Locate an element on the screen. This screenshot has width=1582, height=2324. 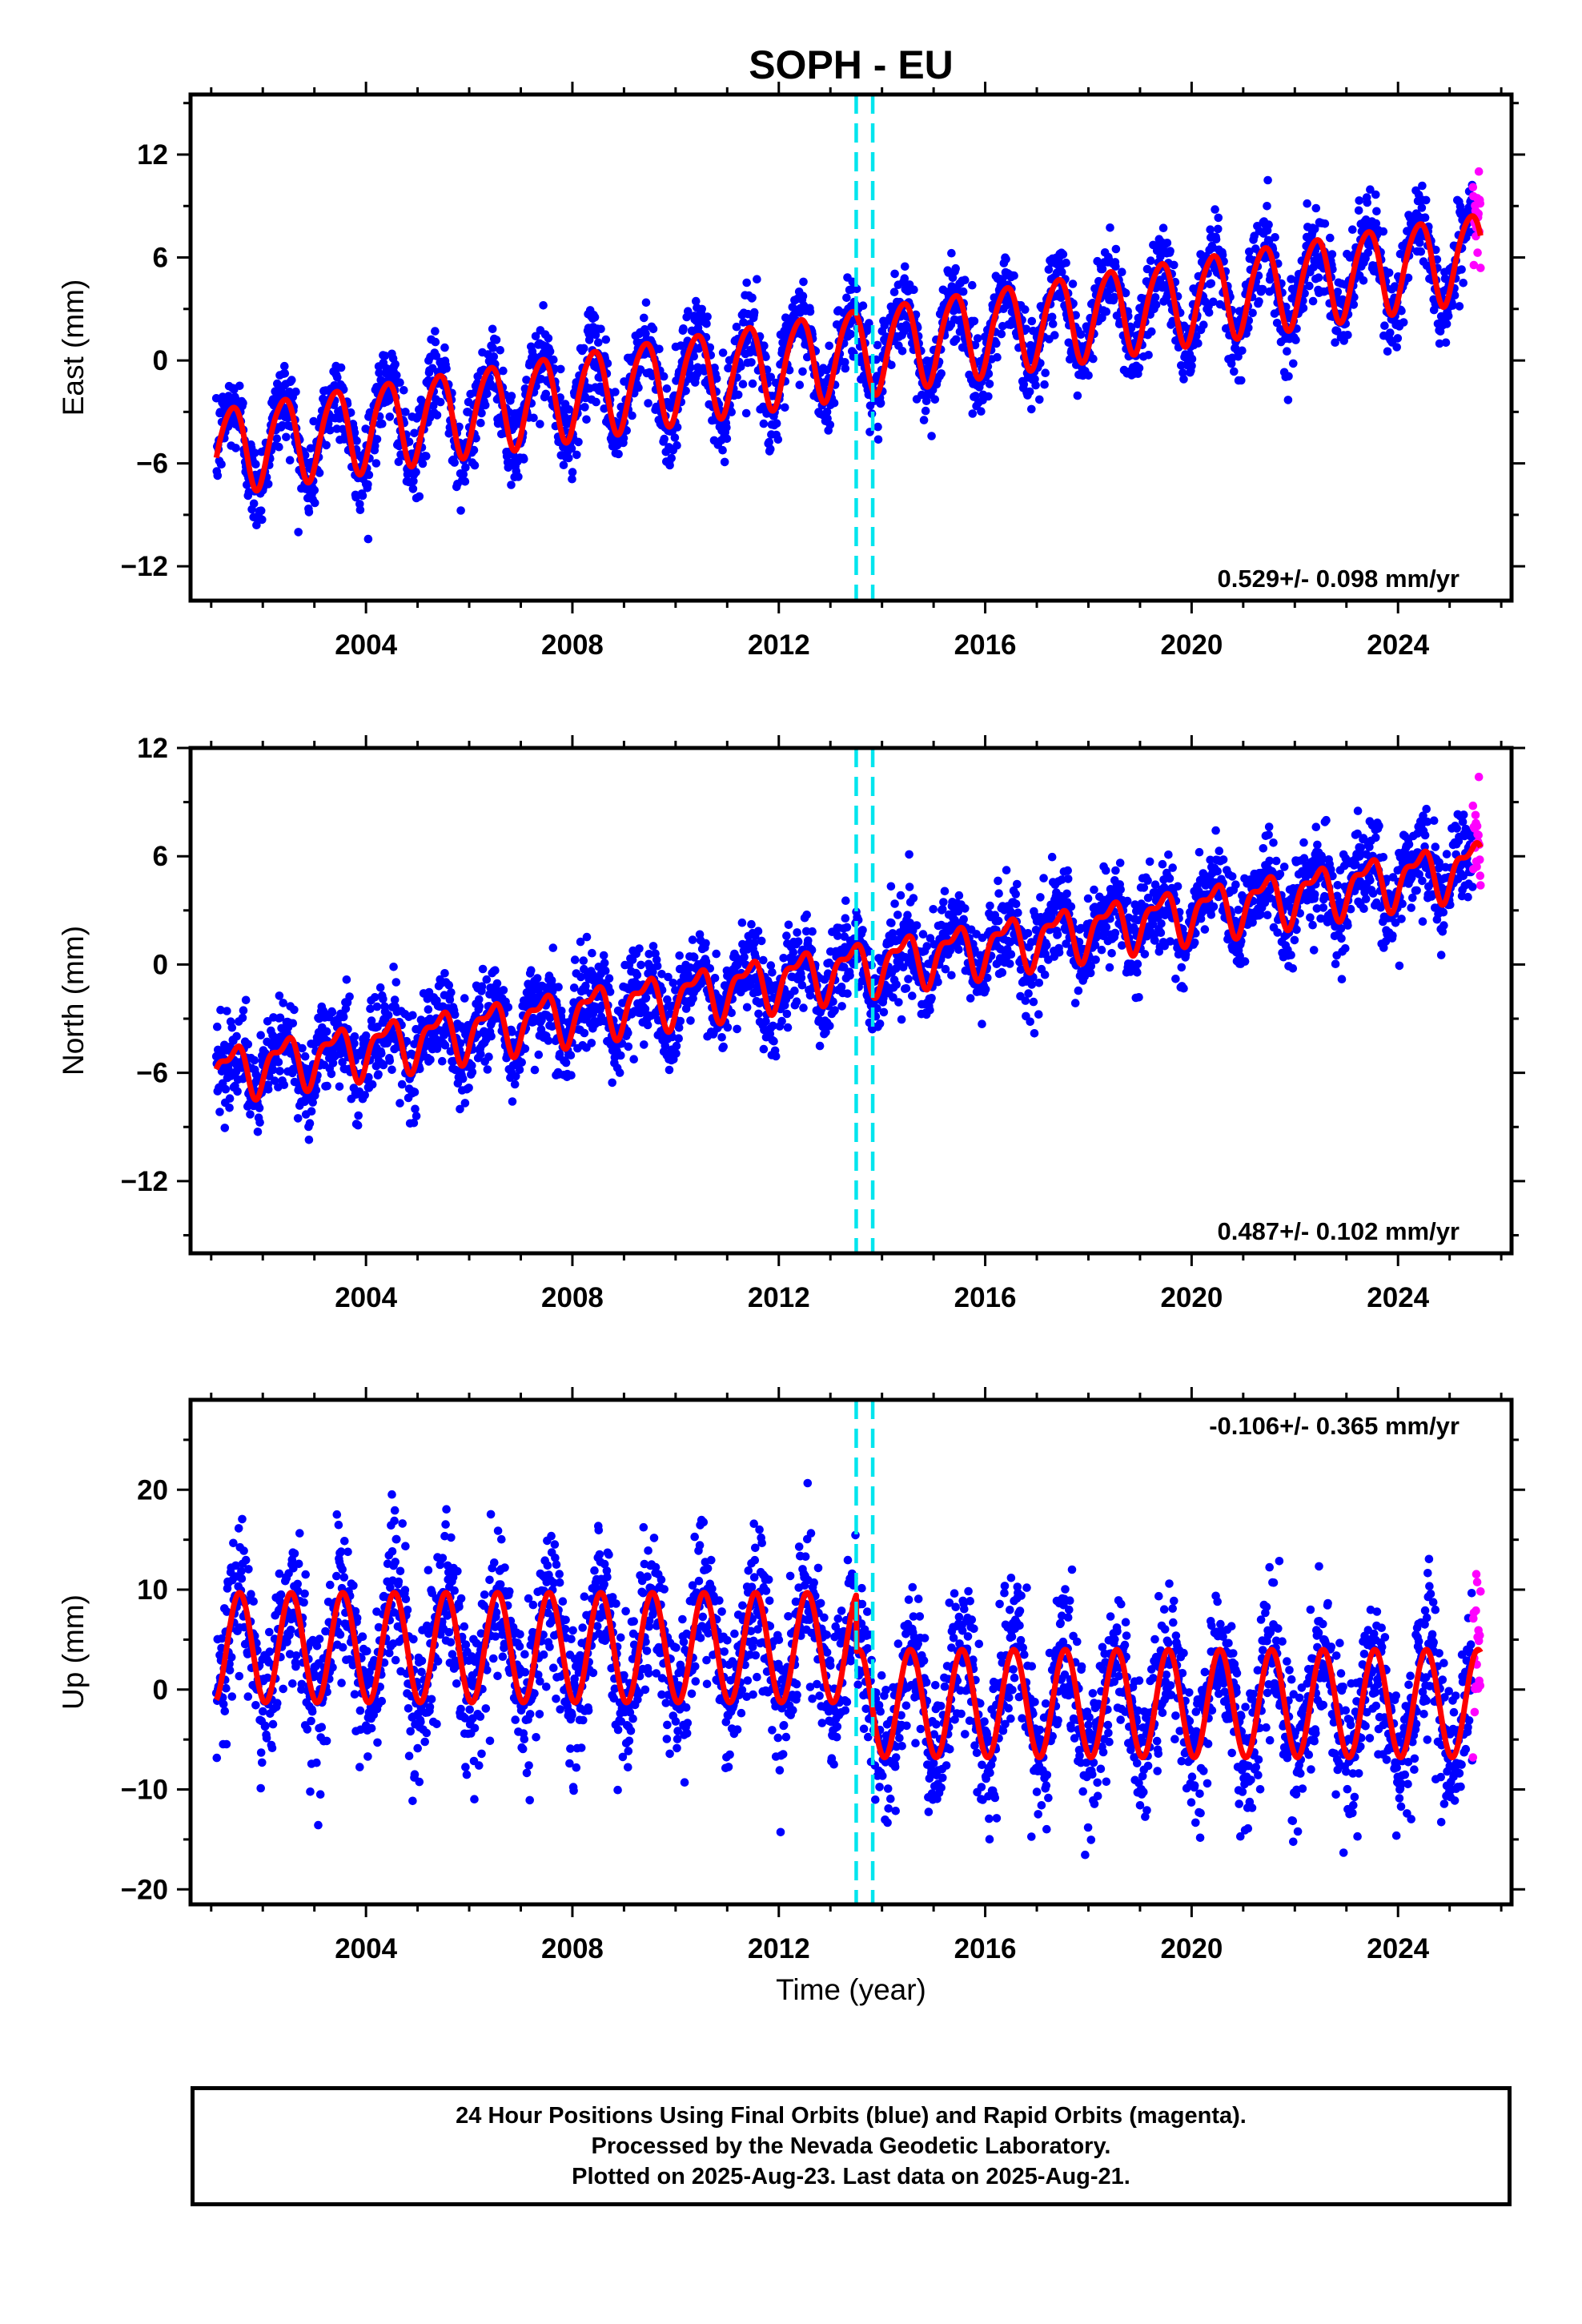
x-tick-label: 2020 is located at coordinates (1192, 645).